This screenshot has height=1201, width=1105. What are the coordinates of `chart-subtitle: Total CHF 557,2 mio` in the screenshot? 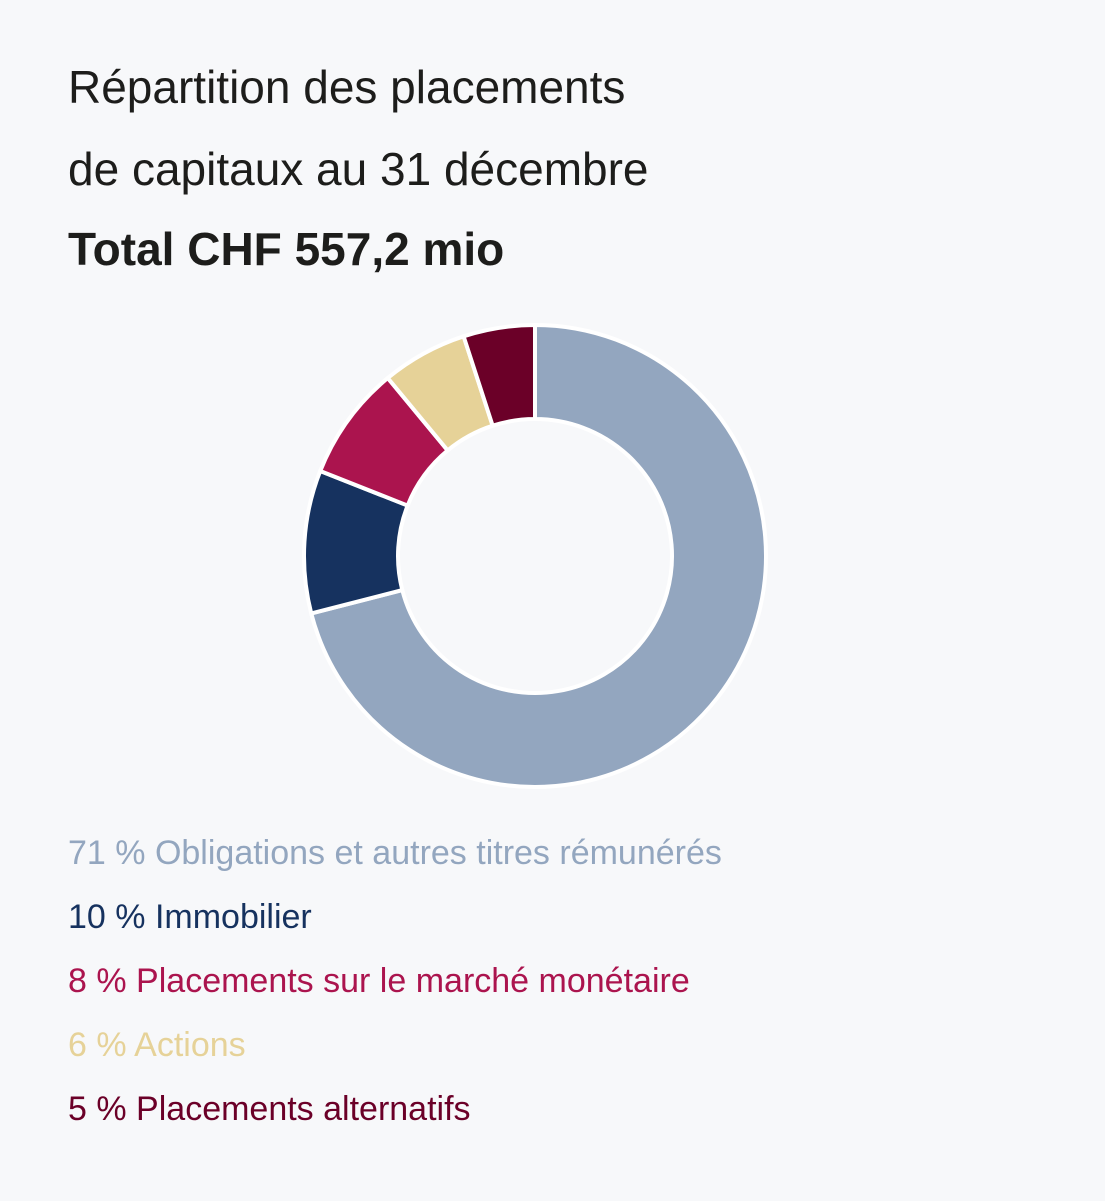 It's located at (286, 249).